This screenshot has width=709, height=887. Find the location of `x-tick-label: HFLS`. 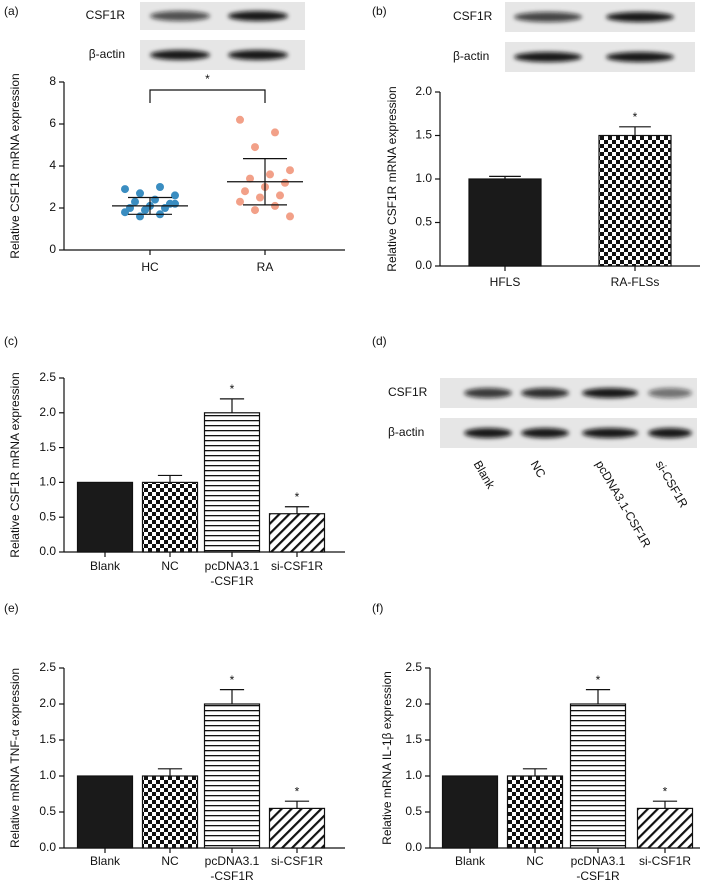

x-tick-label: HFLS is located at coordinates (505, 282).